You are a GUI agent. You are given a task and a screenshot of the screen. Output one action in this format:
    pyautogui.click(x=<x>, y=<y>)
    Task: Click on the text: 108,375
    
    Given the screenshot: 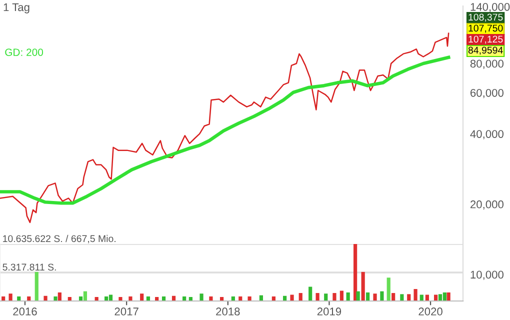 What is the action you would take?
    pyautogui.click(x=485, y=18)
    